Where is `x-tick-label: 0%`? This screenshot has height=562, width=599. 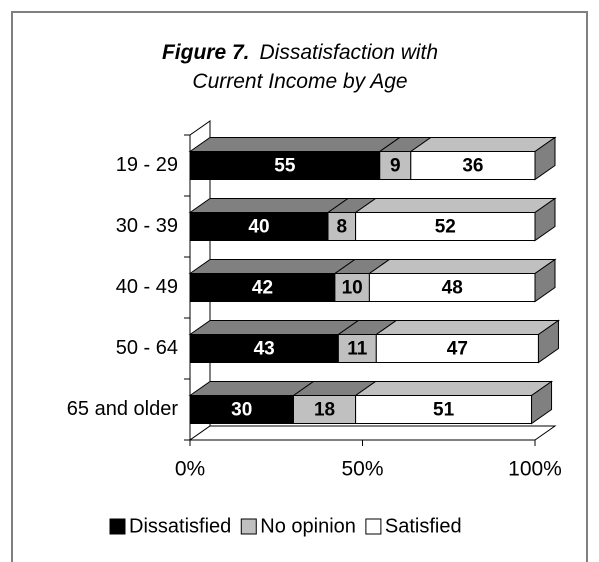
x-tick-label: 0% is located at coordinates (190, 469).